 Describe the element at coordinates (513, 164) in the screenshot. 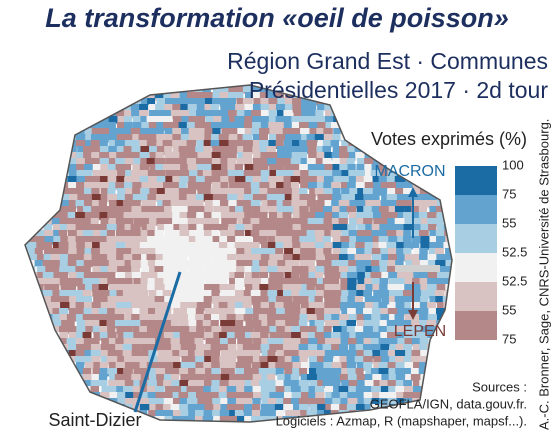

I see `legend-label: 100` at that location.